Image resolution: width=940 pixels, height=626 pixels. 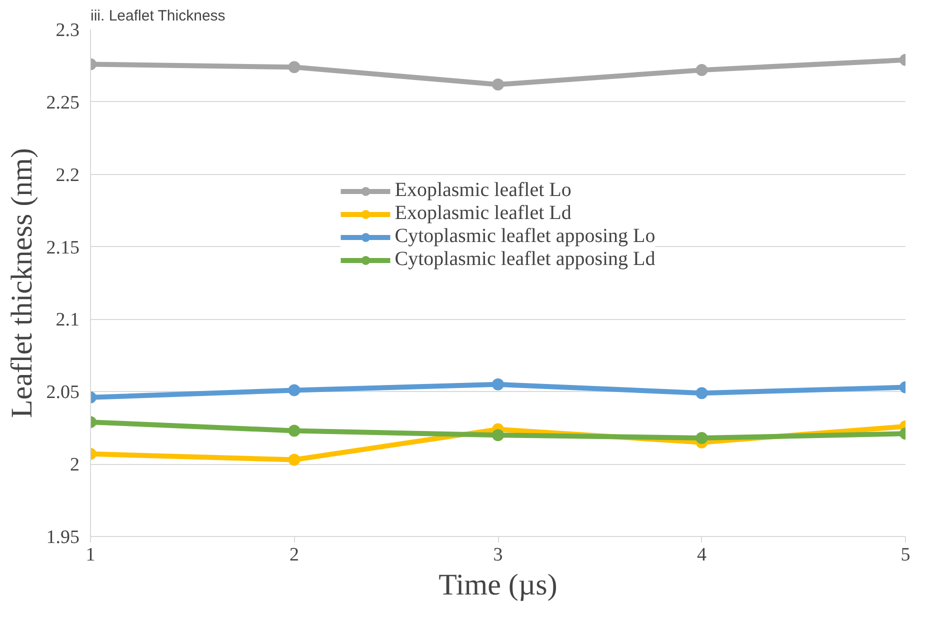 I want to click on x-axis-title: Time (µs), so click(x=498, y=585).